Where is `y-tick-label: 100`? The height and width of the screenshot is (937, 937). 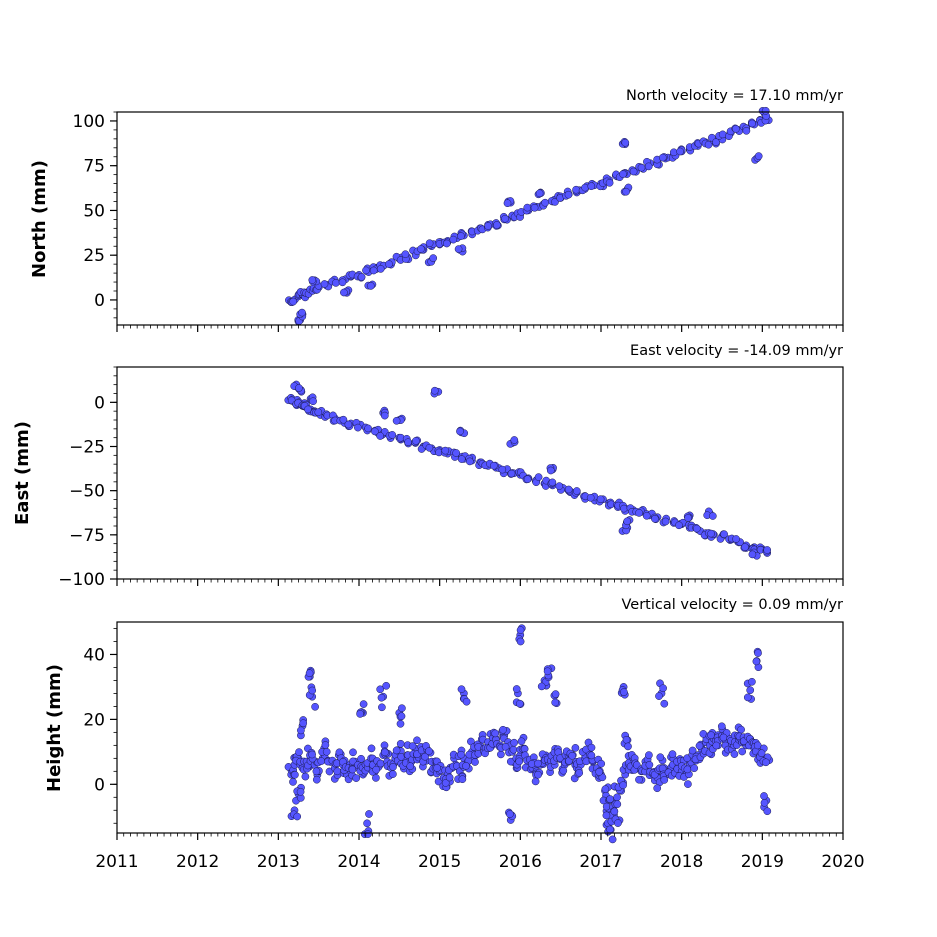
y-tick-label: 100 is located at coordinates (89, 122).